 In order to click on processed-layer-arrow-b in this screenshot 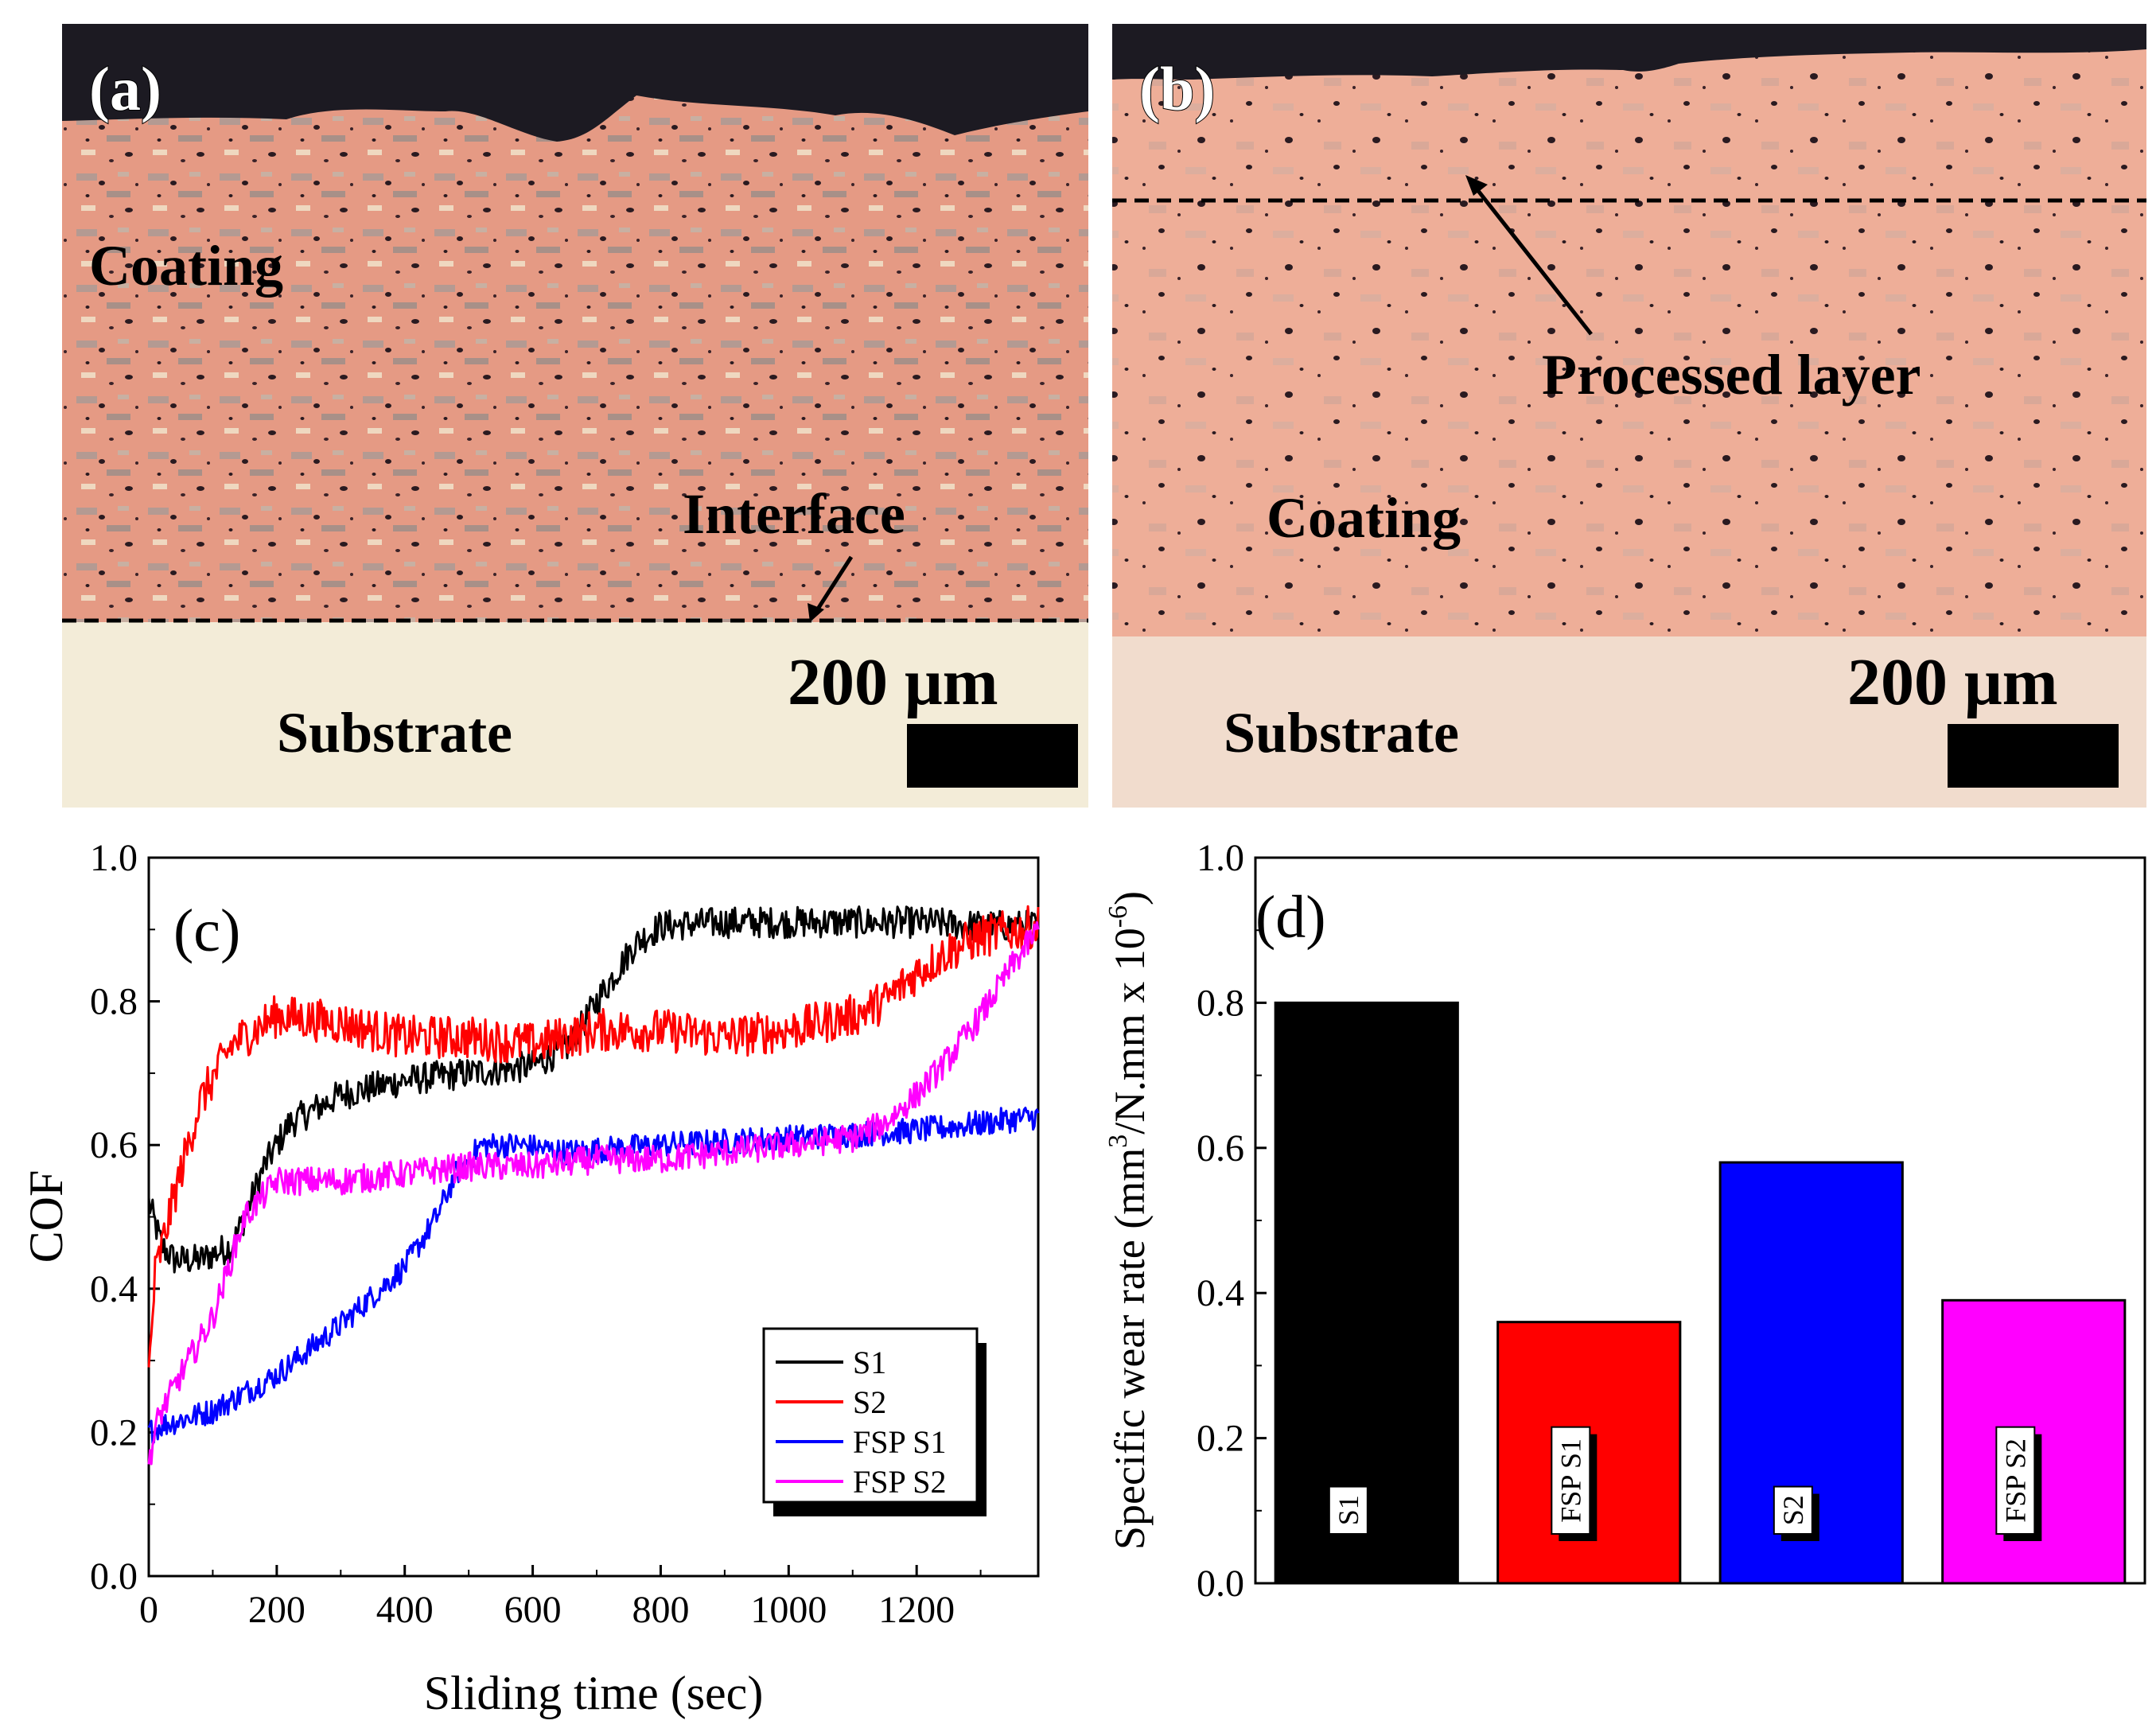, I will do `click(1533, 261)`.